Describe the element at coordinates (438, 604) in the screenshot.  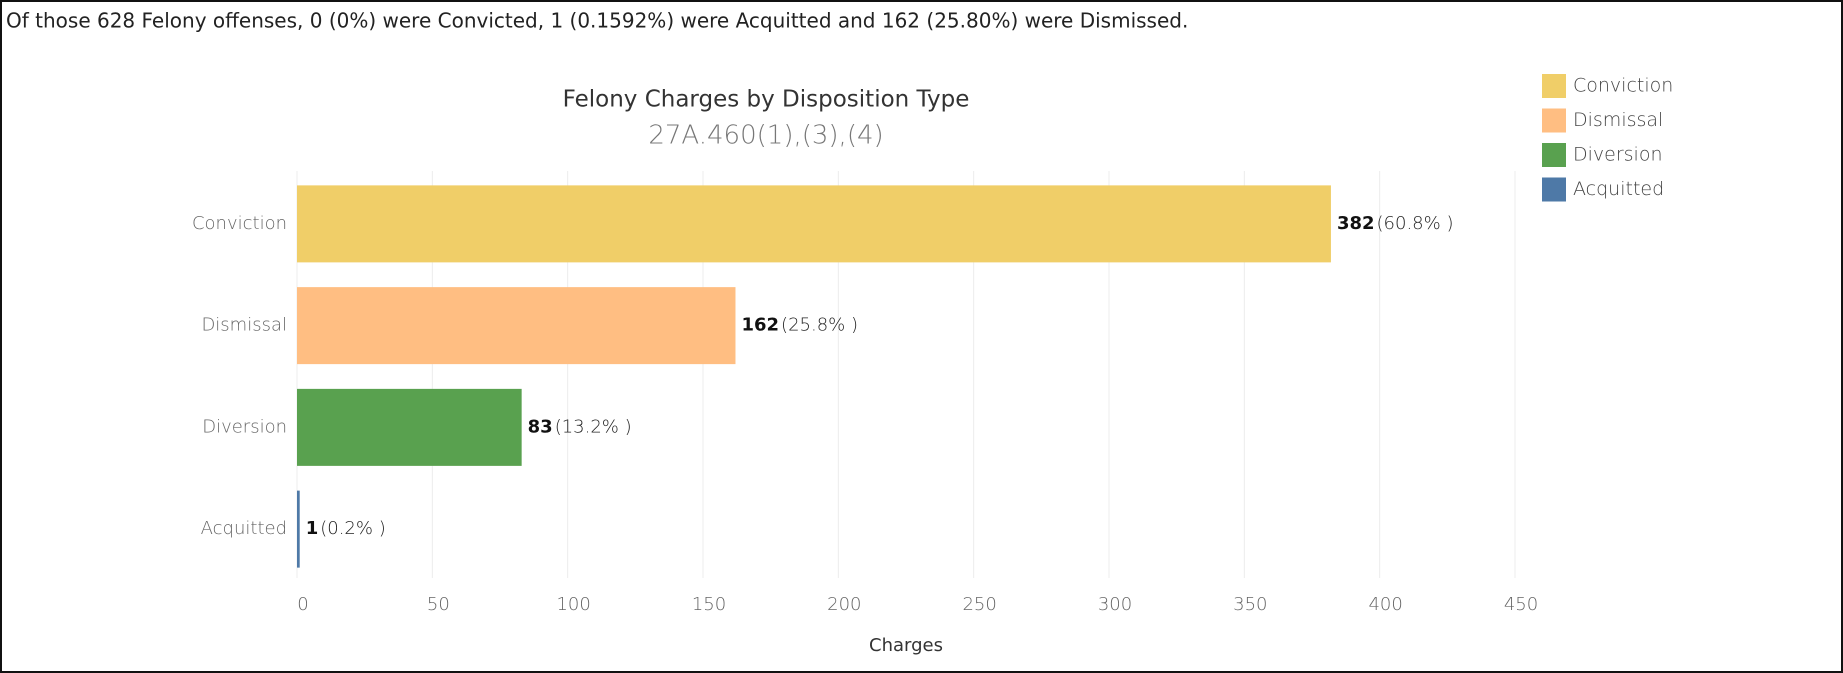
I see `x-tick-label: 50` at that location.